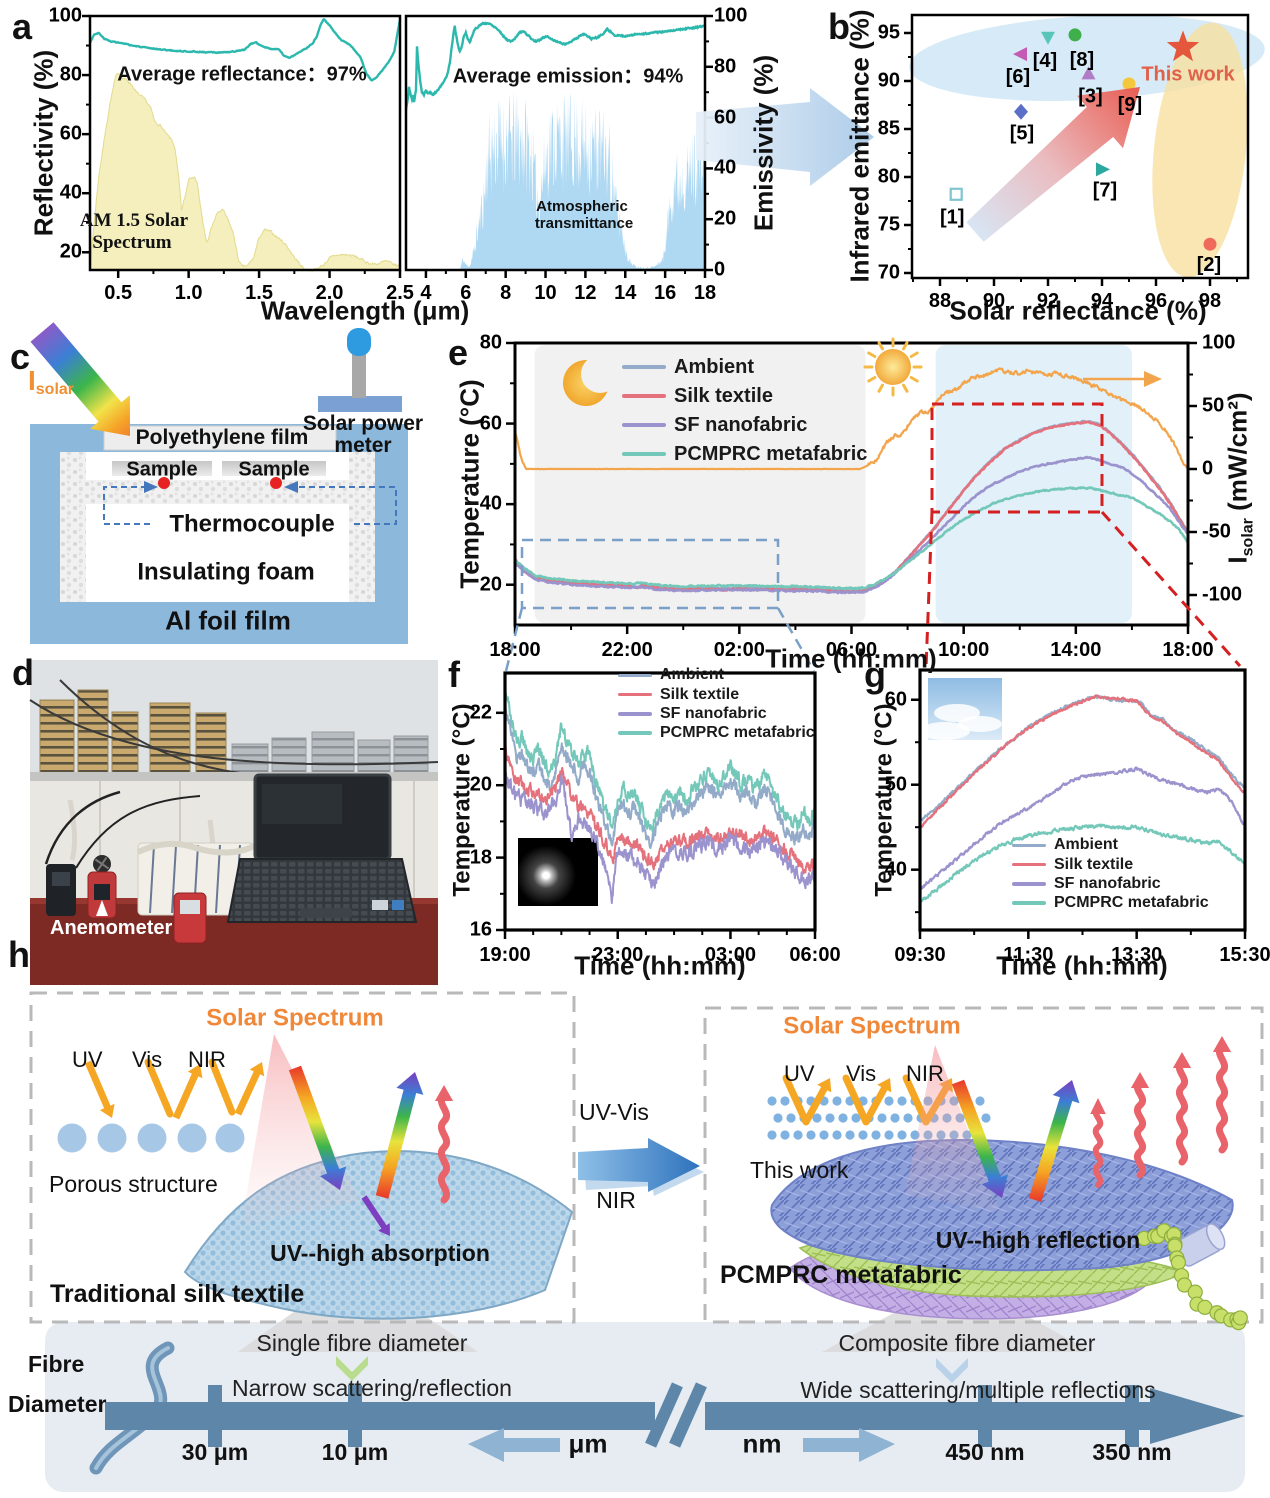 Image resolution: width=1270 pixels, height=1498 pixels. Describe the element at coordinates (380, 1252) in the screenshot. I see `h-left-effect-label: UV--high absorption` at that location.